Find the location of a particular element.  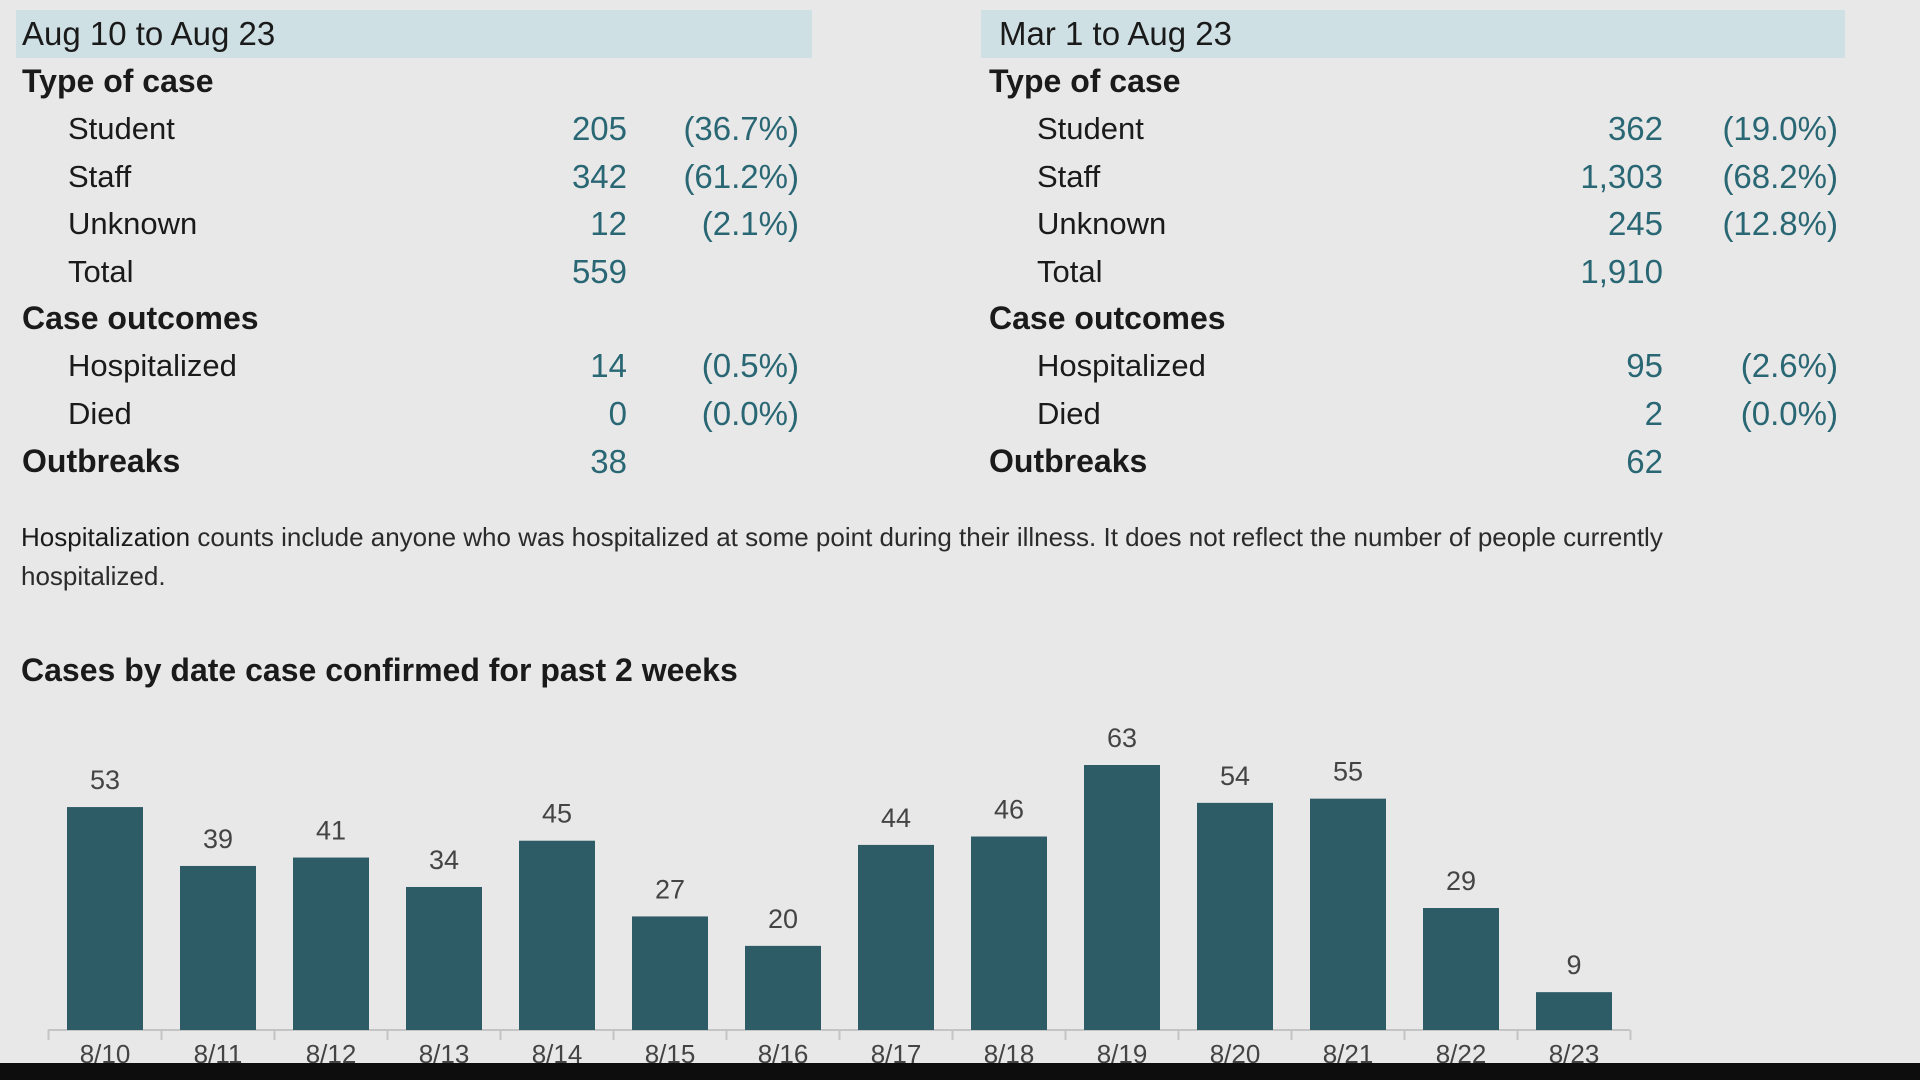

left-outcome-value: 14 is located at coordinates (608, 366).